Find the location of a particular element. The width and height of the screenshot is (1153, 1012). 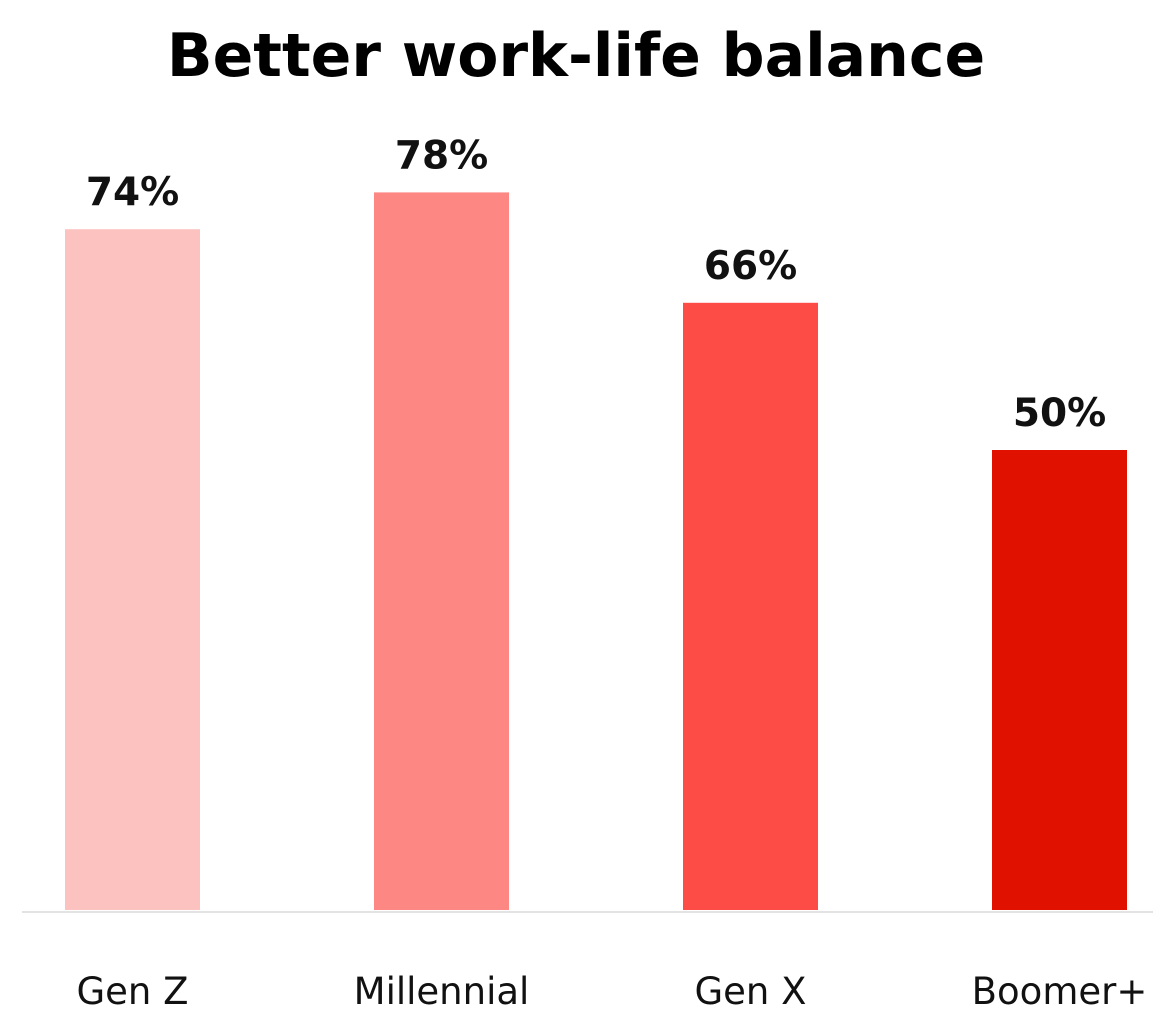

category-label: Boomer+ is located at coordinates (1060, 991).